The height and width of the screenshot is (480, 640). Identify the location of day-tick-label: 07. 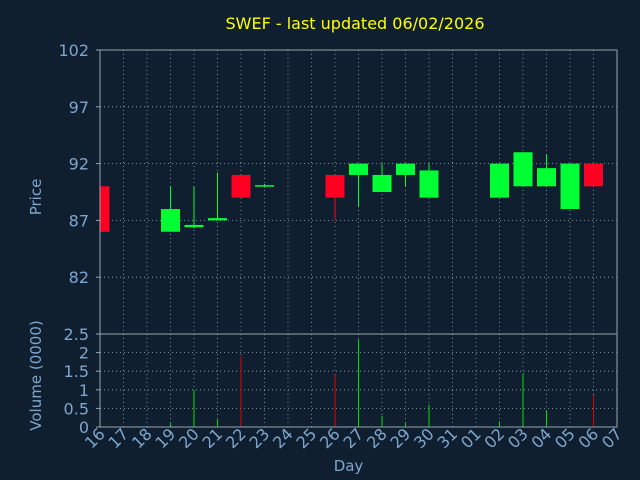
(612, 438).